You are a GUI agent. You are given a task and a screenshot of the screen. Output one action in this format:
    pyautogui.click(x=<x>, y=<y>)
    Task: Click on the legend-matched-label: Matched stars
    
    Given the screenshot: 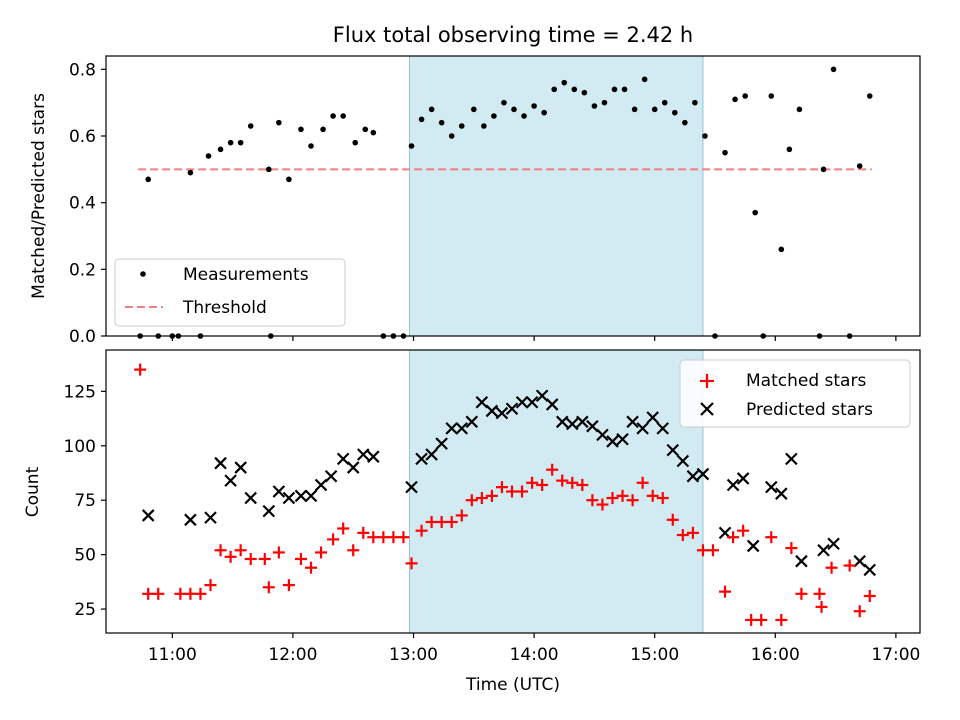 What is the action you would take?
    pyautogui.click(x=806, y=381)
    